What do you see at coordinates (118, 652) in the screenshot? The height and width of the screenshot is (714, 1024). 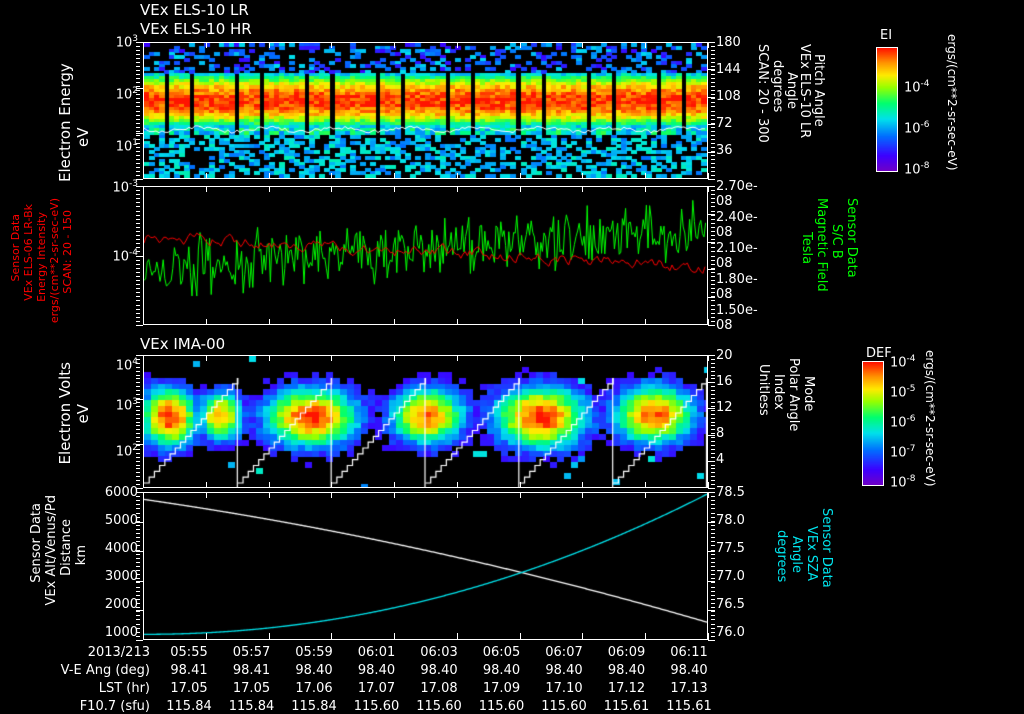 I see `table-row-label-0: 2013/213` at bounding box center [118, 652].